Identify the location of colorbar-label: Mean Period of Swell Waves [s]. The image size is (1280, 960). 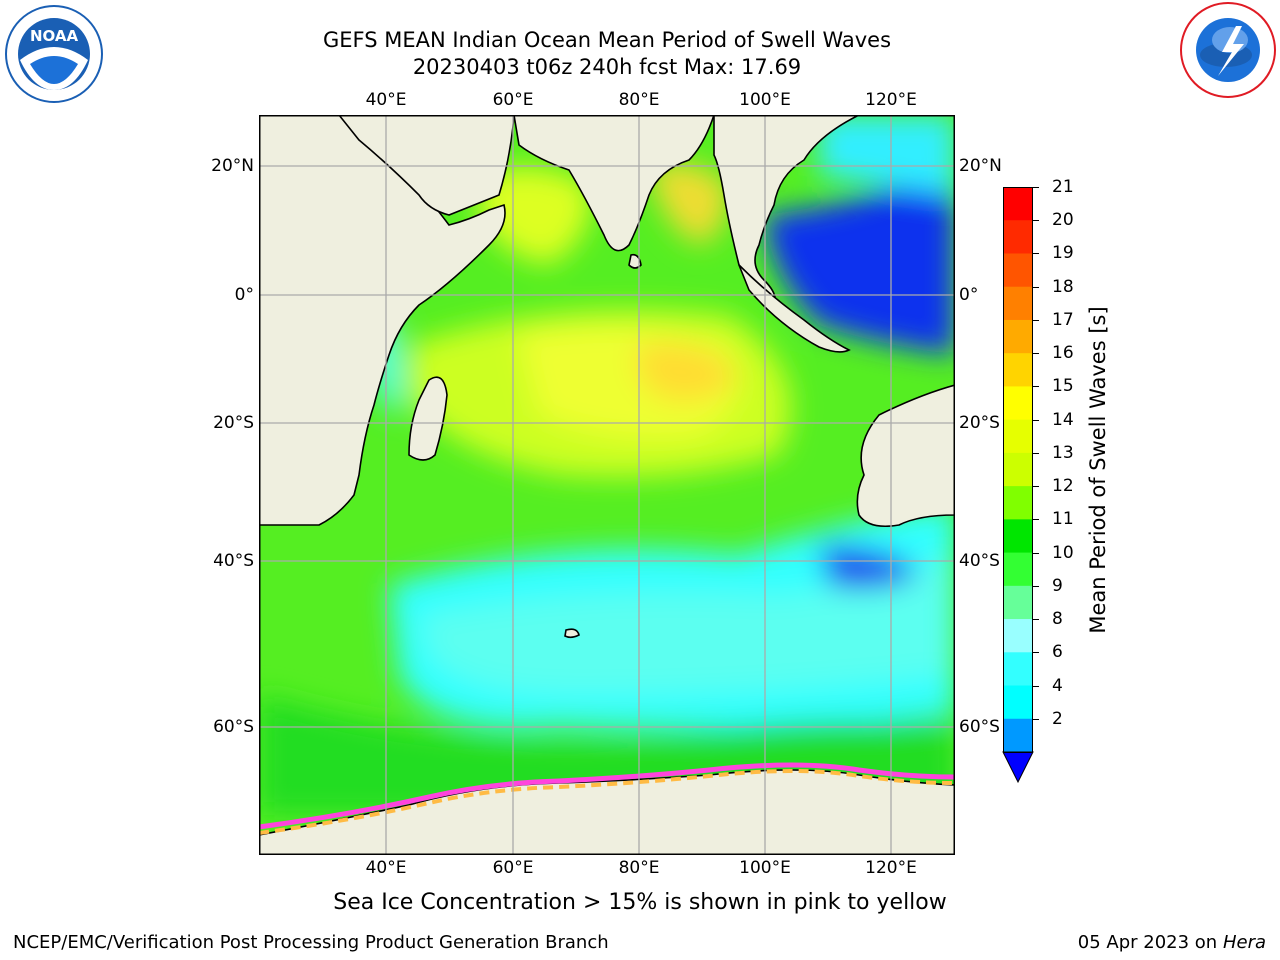
(1098, 470).